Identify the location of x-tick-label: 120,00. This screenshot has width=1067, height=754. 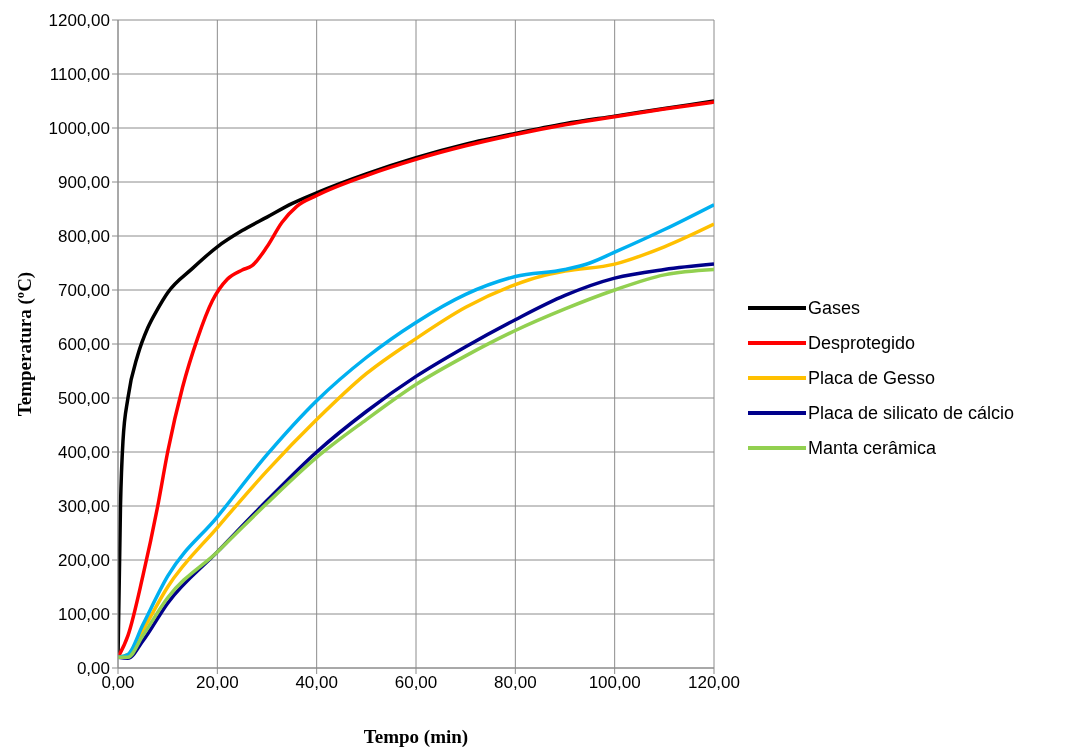
(714, 683).